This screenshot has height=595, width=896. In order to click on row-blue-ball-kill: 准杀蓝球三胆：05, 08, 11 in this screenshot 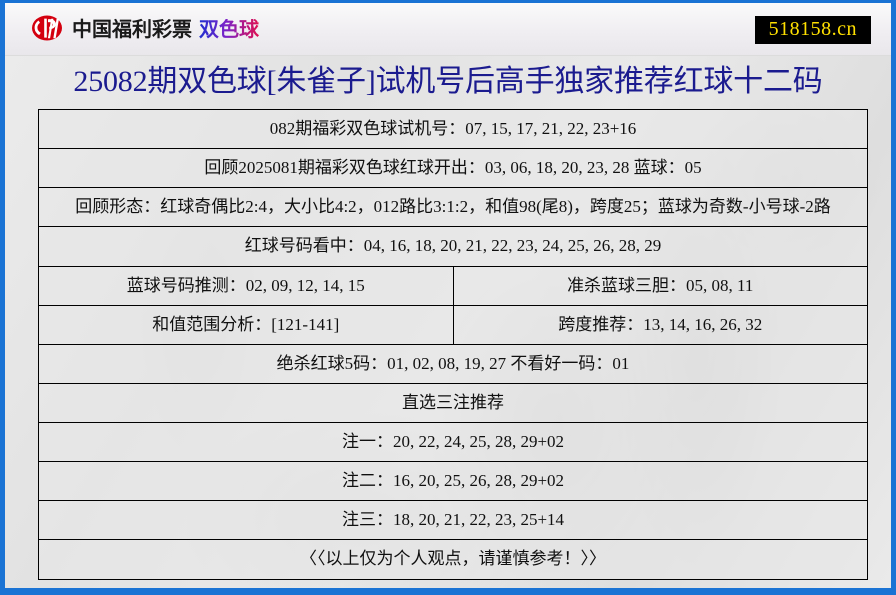, I will do `click(660, 285)`.